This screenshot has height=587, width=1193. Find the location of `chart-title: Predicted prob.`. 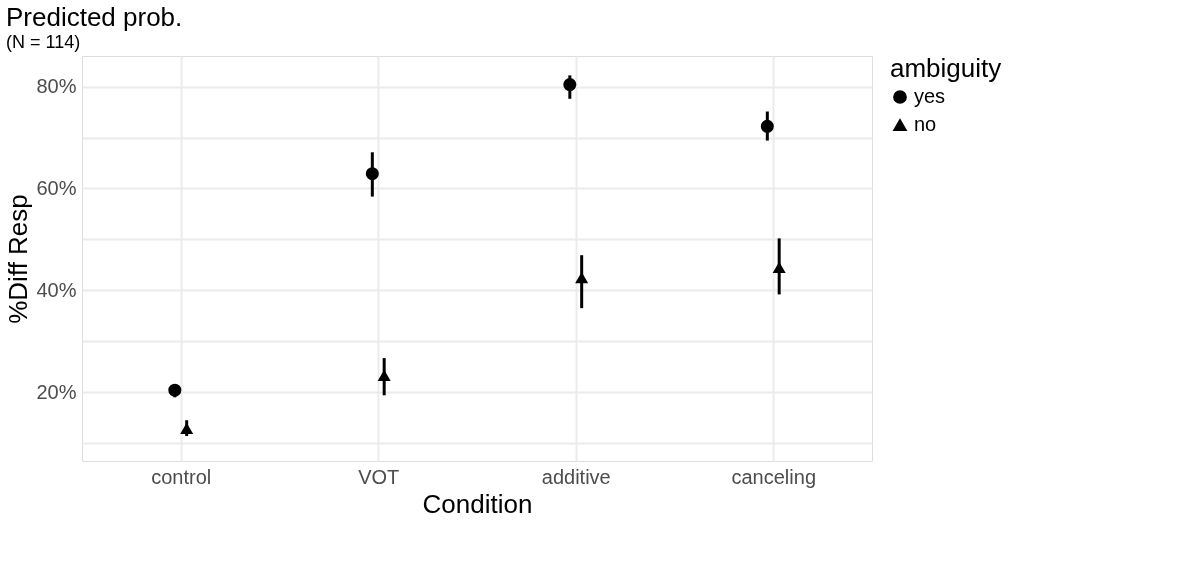

chart-title: Predicted prob. is located at coordinates (94, 17).